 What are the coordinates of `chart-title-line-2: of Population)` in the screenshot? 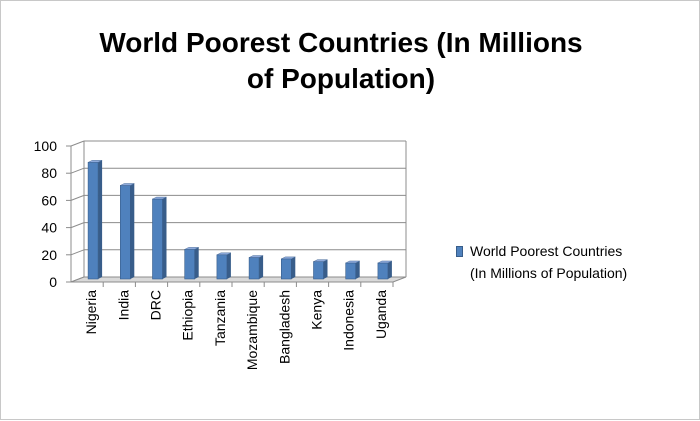 It's located at (341, 78).